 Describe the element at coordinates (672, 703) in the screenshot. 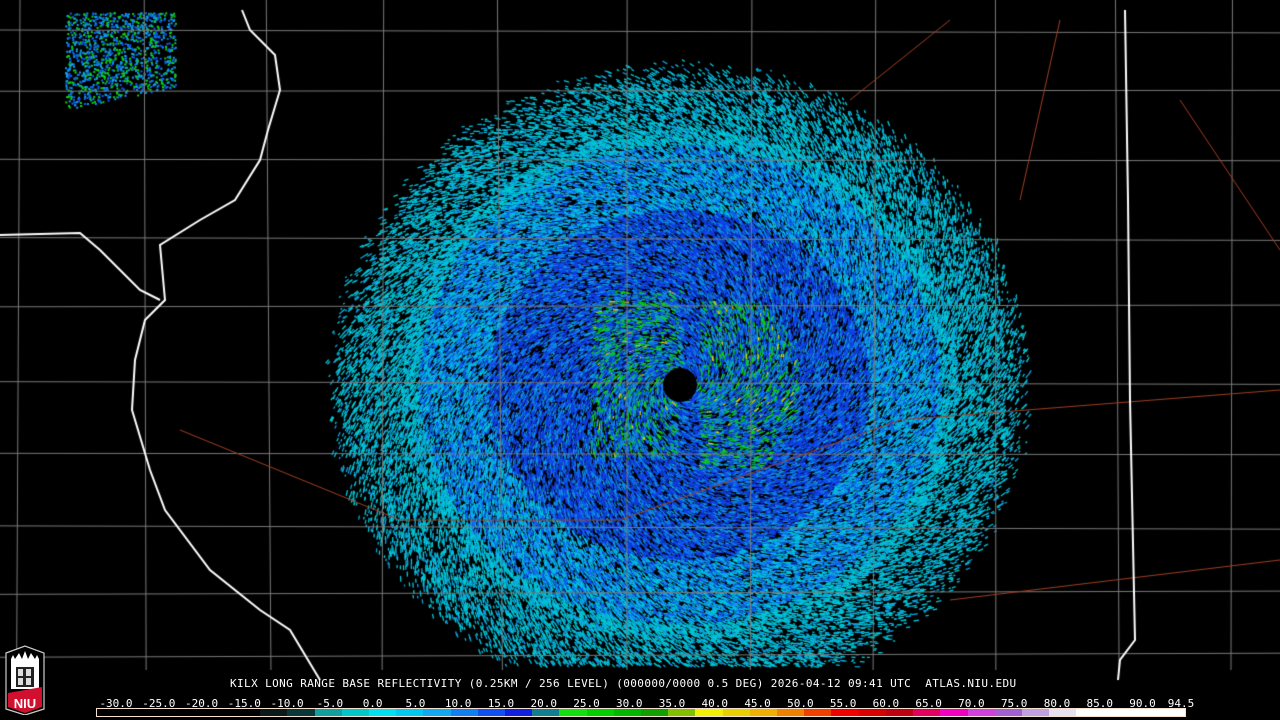

I see `scale-label: 35.0` at that location.